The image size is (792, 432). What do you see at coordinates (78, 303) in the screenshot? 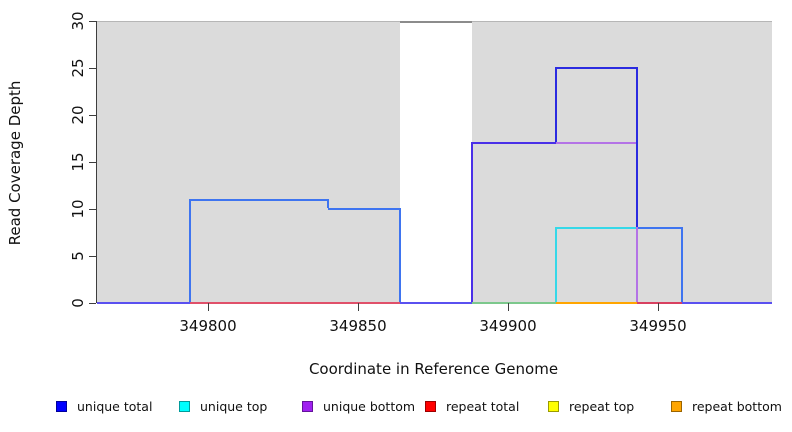
I see `y-tick-label: 0` at bounding box center [78, 303].